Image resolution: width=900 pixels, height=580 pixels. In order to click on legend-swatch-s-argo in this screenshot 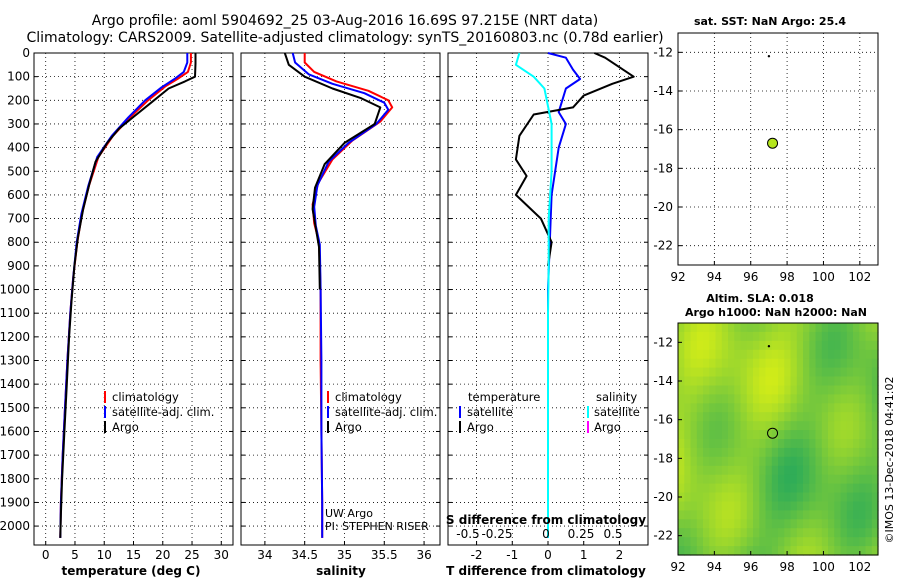, I will do `click(588, 427)`.